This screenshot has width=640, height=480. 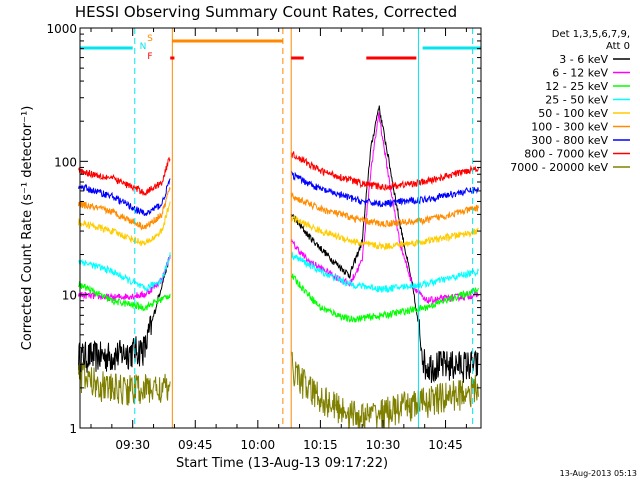 I want to click on x-axis-label: Start Time (13-Aug-13 09:17:22), so click(x=282, y=463).